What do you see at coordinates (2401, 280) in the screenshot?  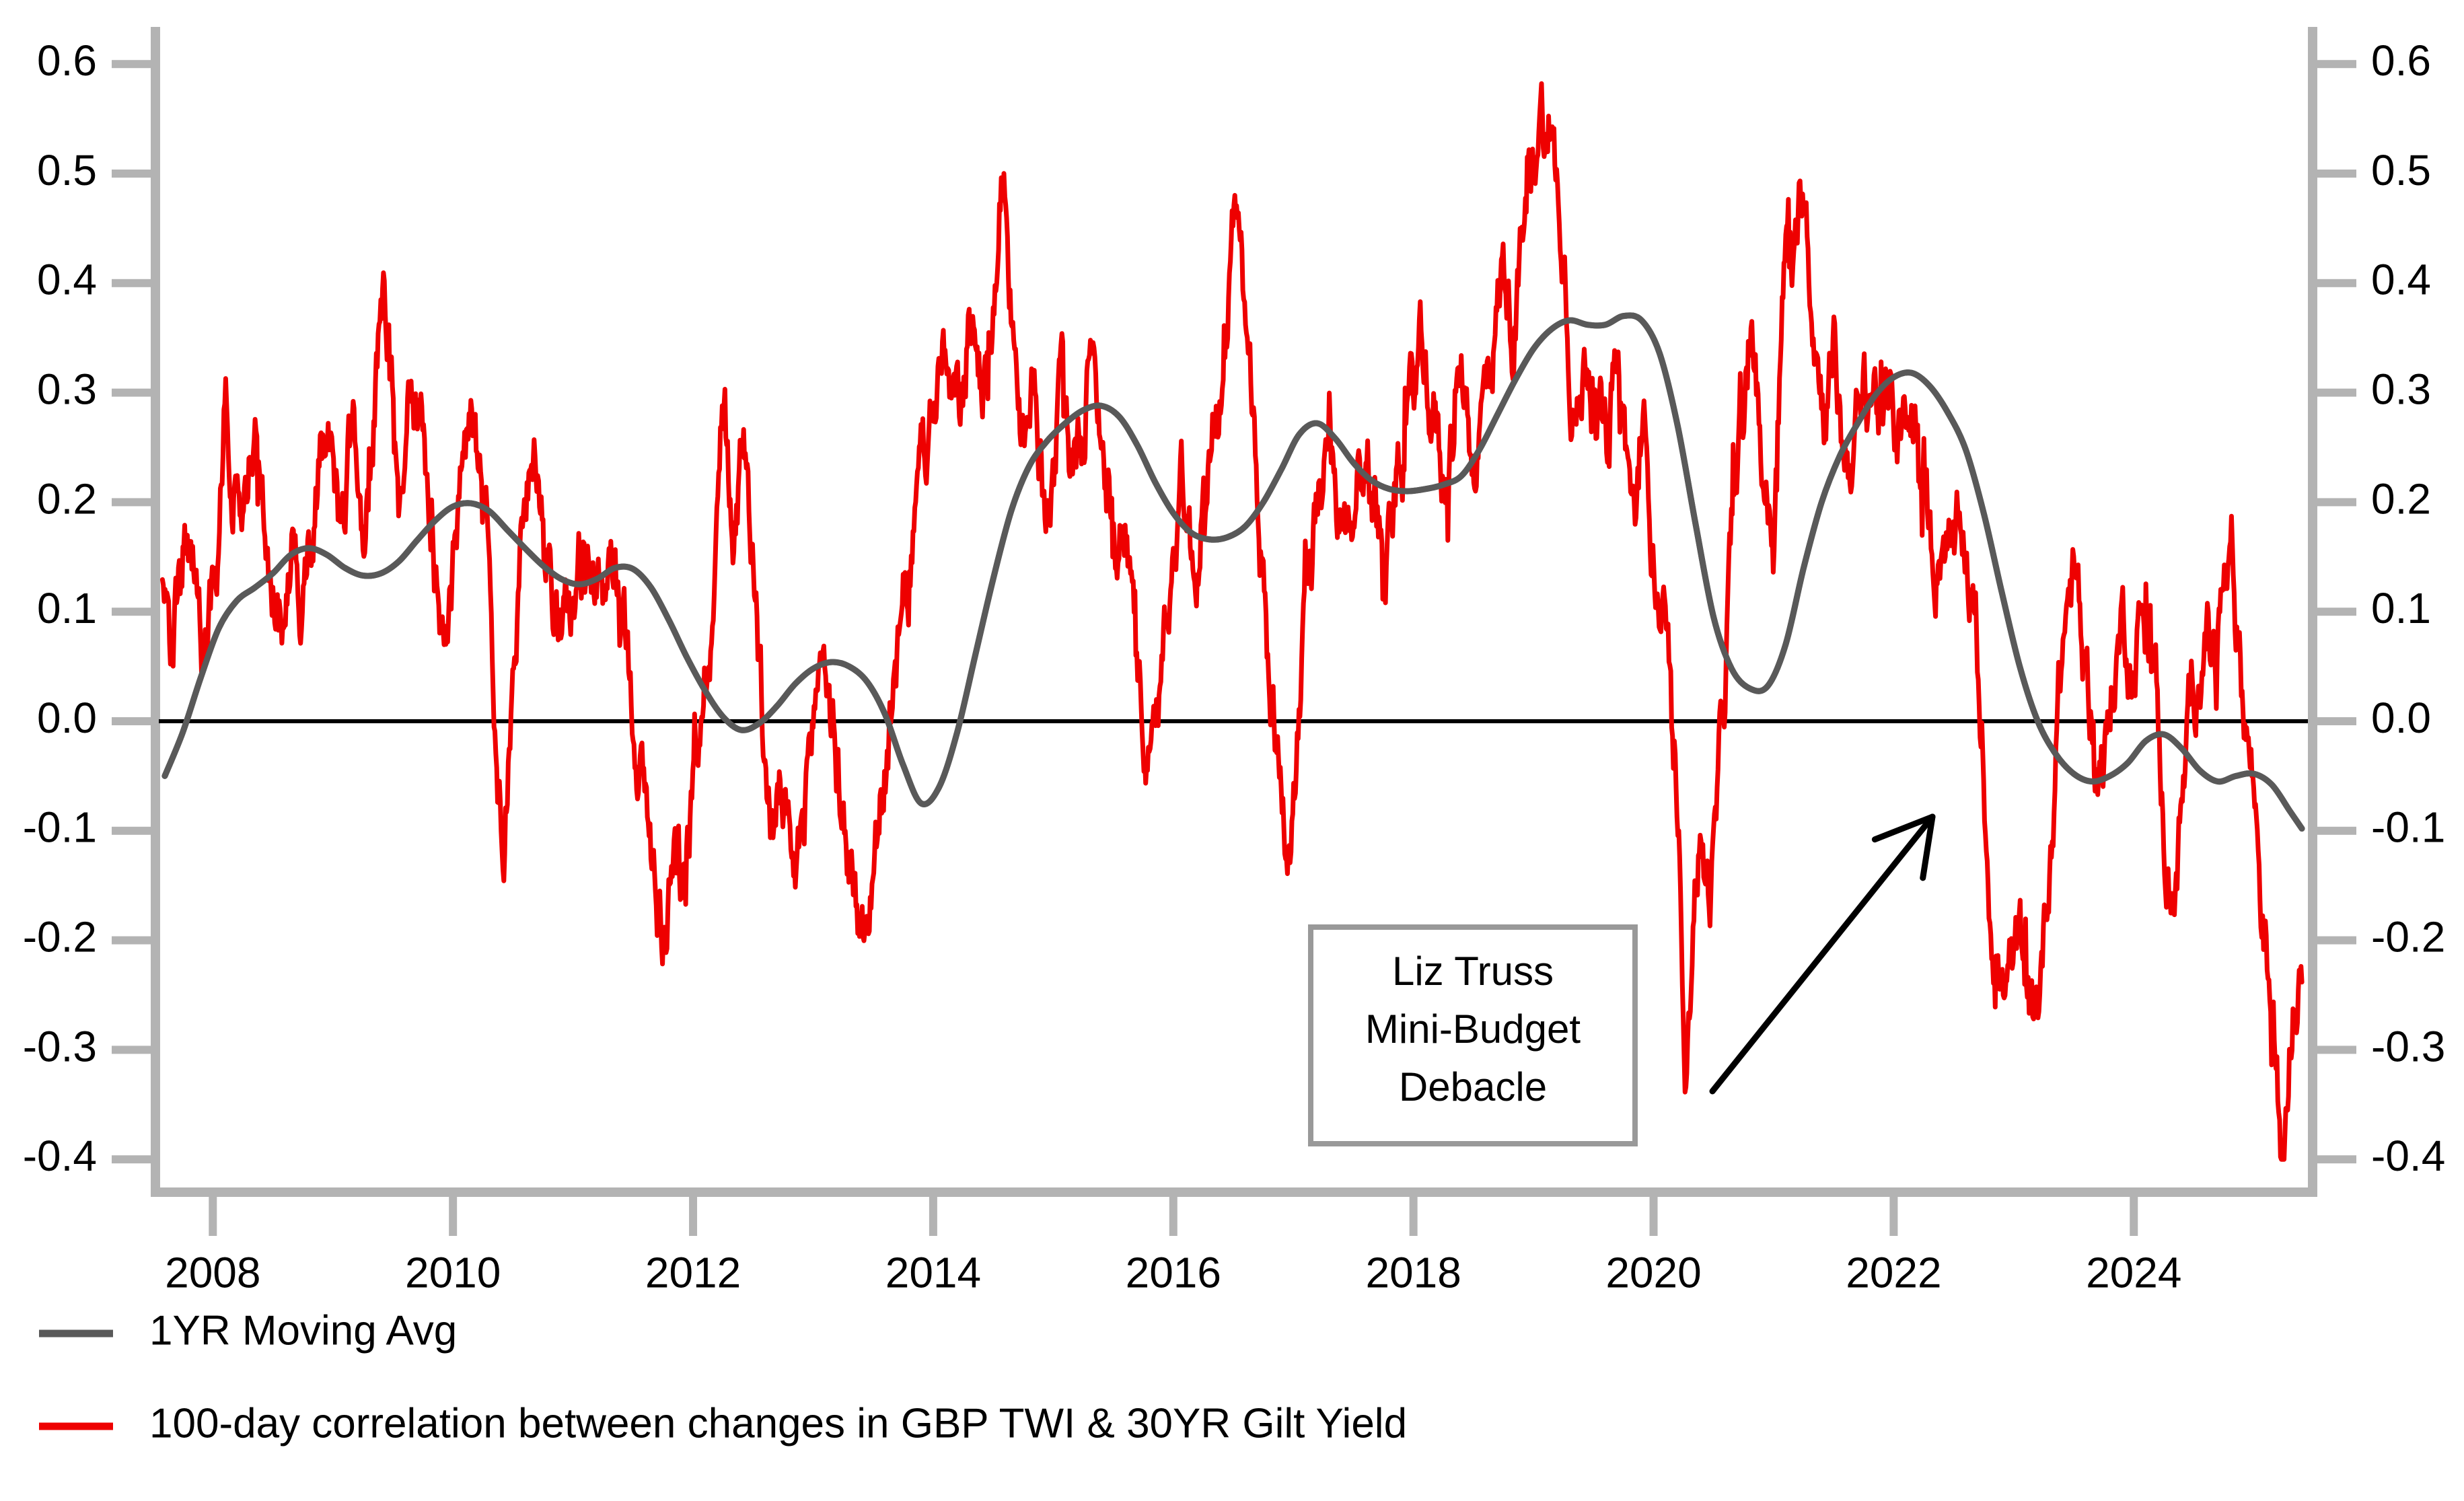 I see `y-axis-tick-label-right: 0.4` at bounding box center [2401, 280].